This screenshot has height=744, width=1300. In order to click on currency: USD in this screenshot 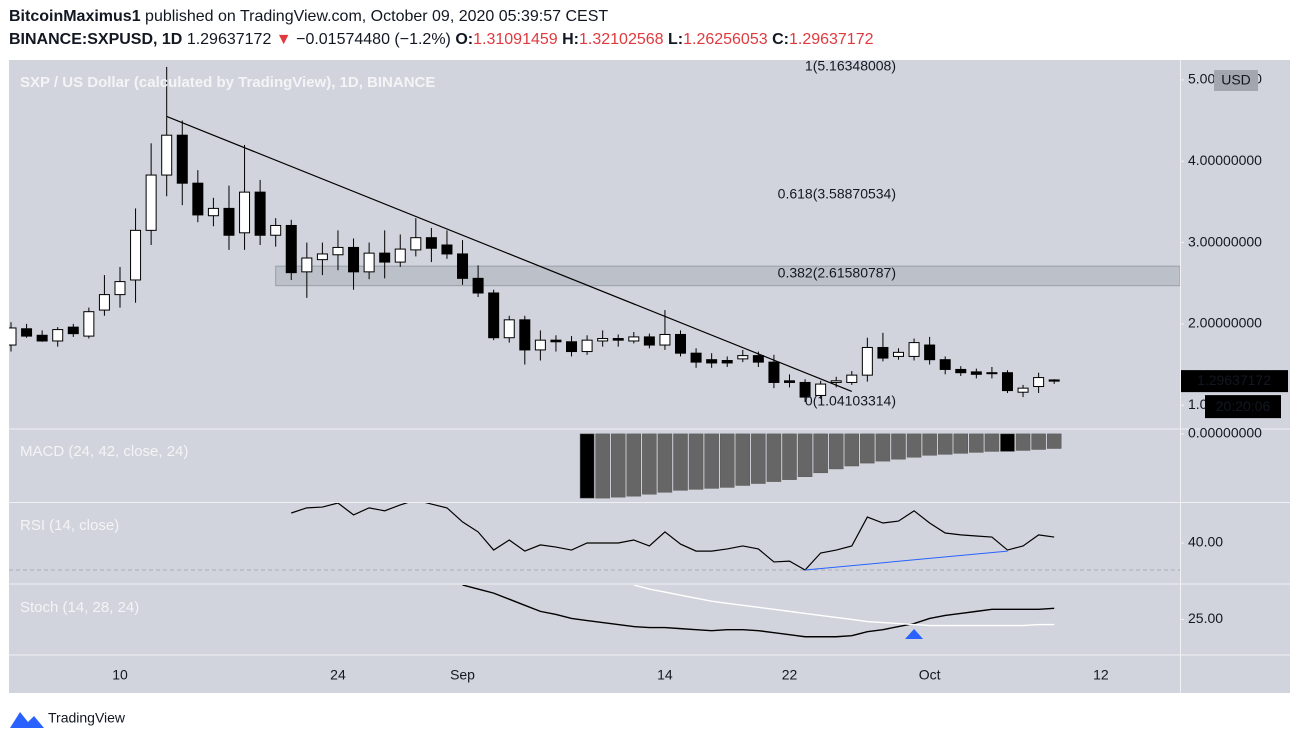, I will do `click(1236, 80)`.